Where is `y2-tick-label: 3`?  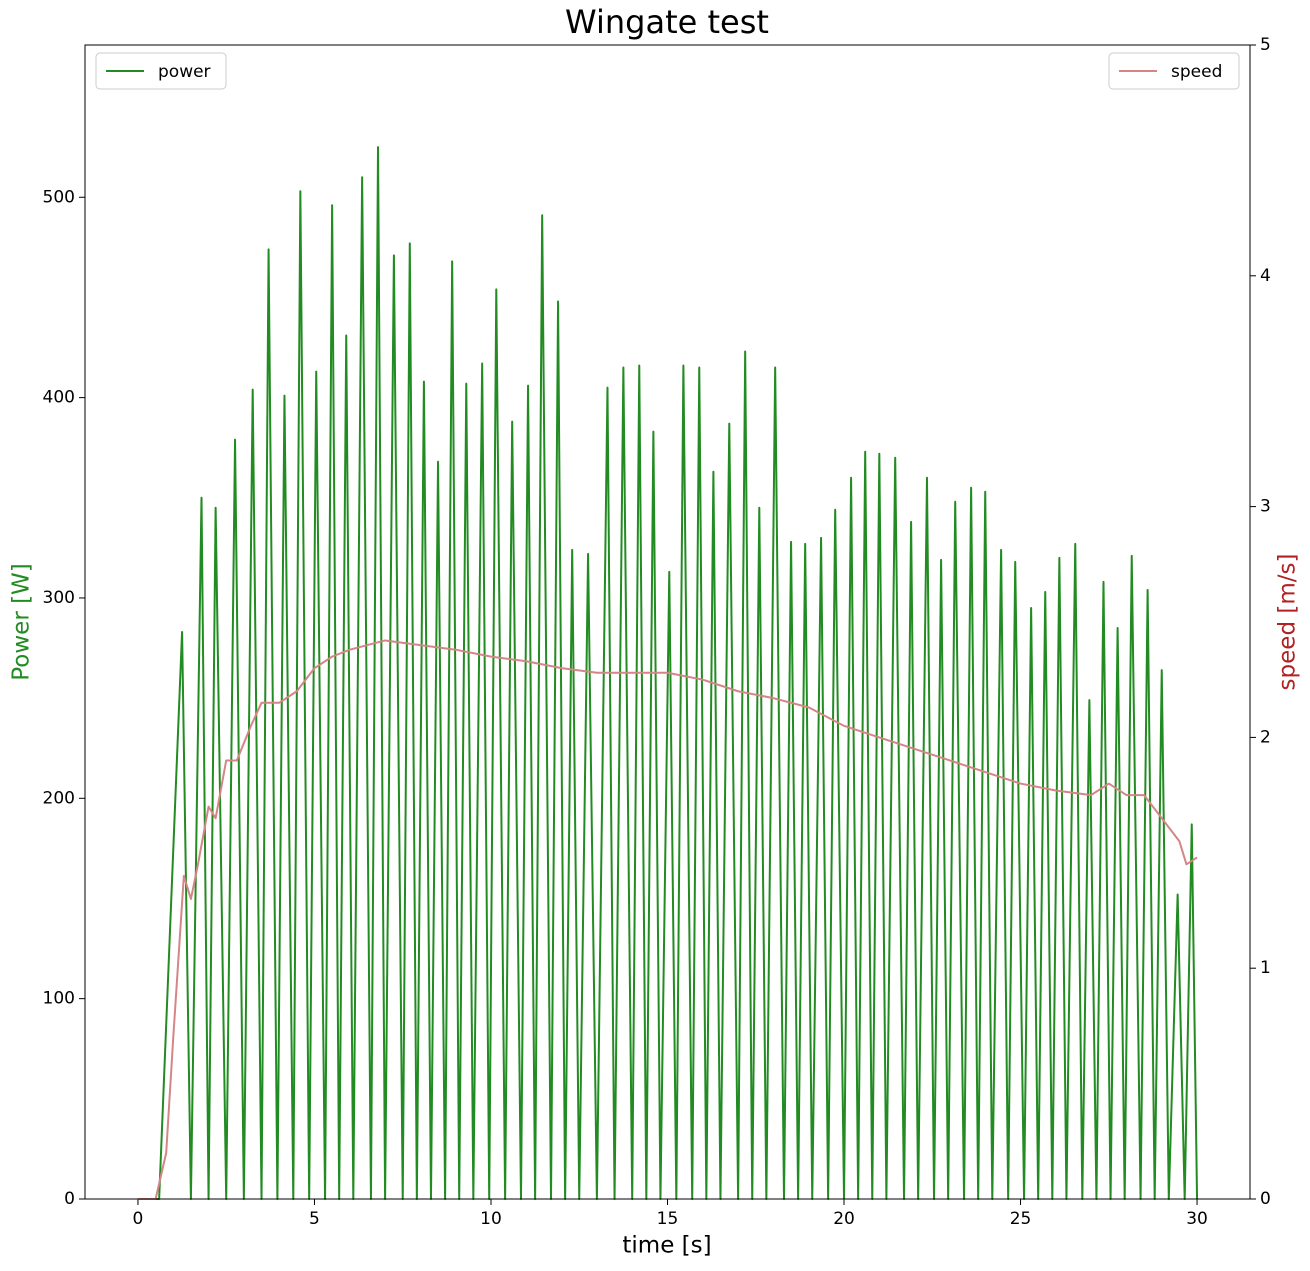 y2-tick-label: 3 is located at coordinates (1265, 507).